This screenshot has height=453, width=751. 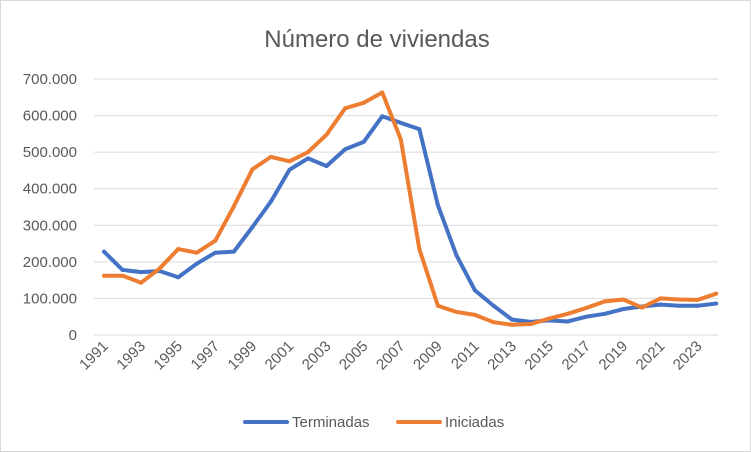 What do you see at coordinates (50, 116) in the screenshot?
I see `y-tick-label: 600.000` at bounding box center [50, 116].